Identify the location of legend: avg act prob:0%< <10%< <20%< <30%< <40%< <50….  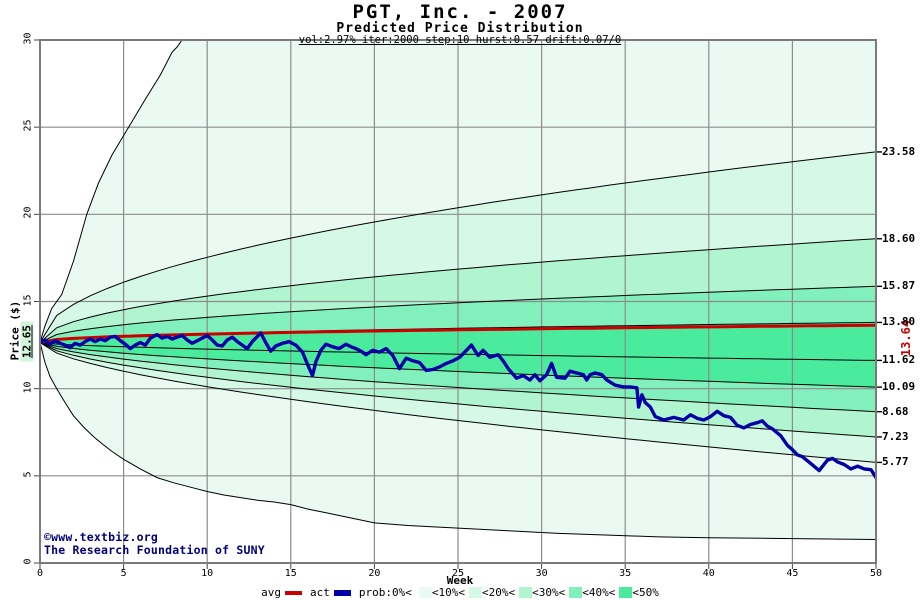
(460, 592).